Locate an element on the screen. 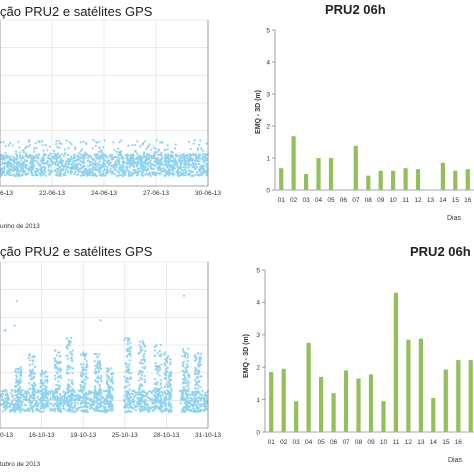 This screenshot has height=474, width=474. x-tick-label: 08 is located at coordinates (369, 200).